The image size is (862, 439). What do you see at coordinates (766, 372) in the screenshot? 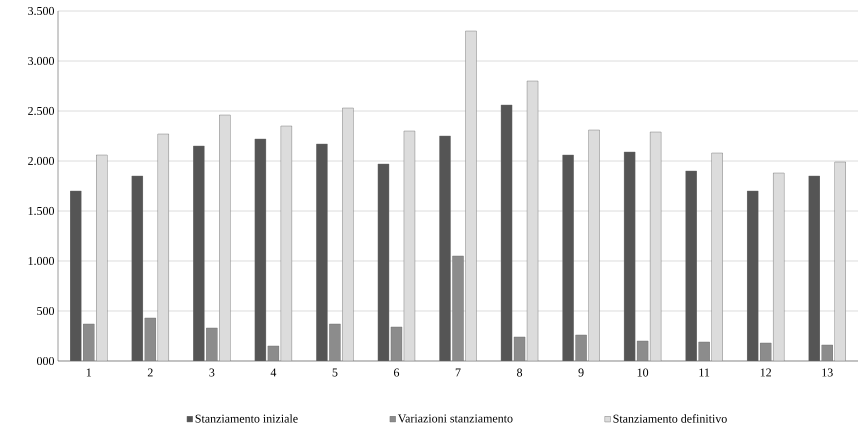
I see `x-tick-label: 12` at bounding box center [766, 372].